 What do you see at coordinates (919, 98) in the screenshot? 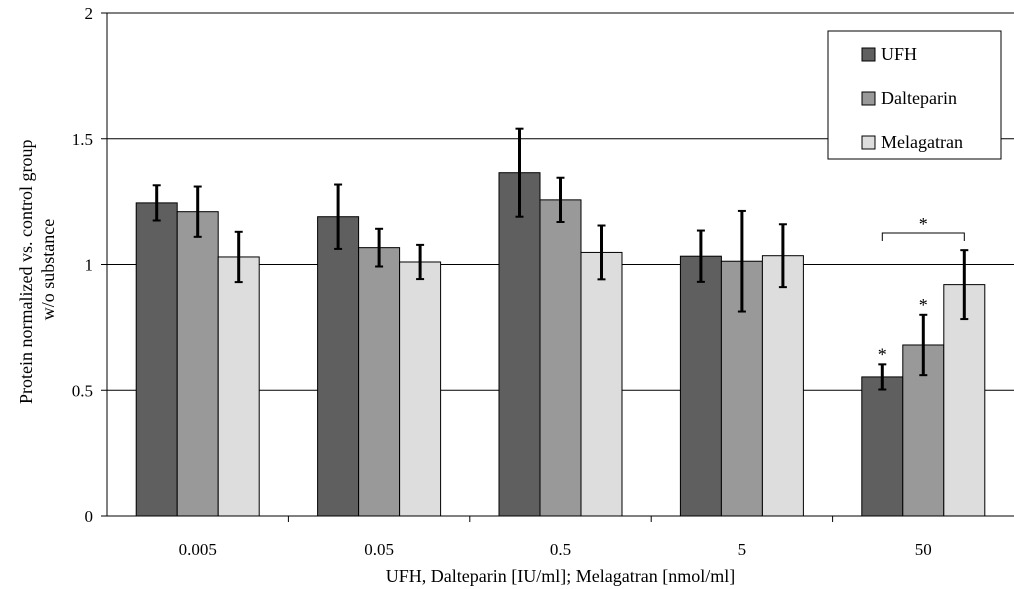
I see `legend-label: Dalteparin` at bounding box center [919, 98].